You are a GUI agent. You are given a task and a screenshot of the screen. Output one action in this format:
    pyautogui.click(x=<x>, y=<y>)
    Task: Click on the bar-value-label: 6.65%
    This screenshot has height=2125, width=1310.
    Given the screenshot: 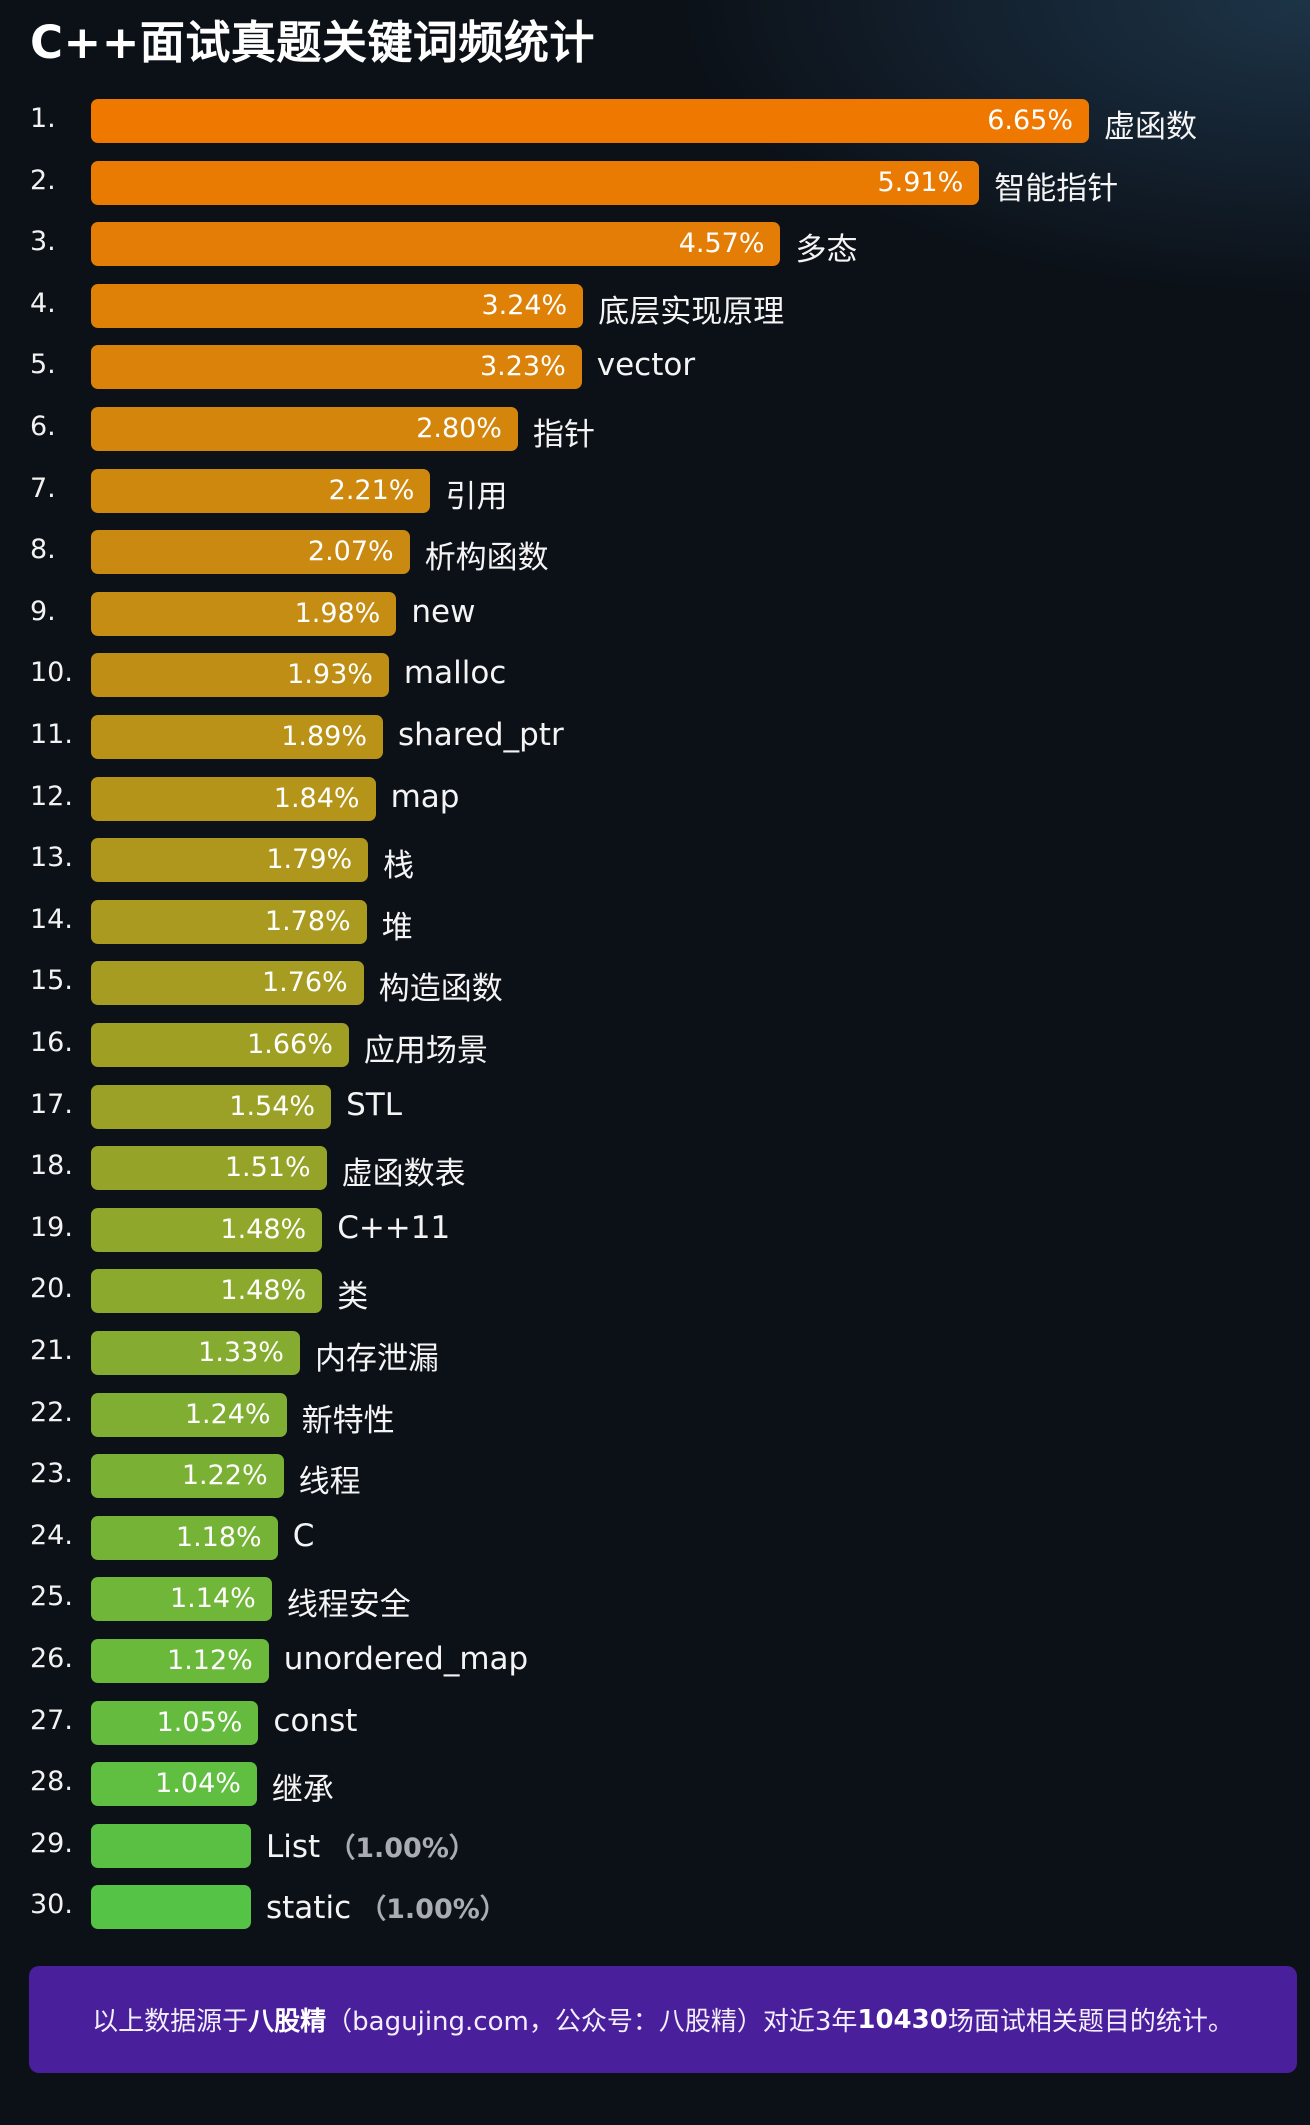 What is the action you would take?
    pyautogui.click(x=1030, y=120)
    